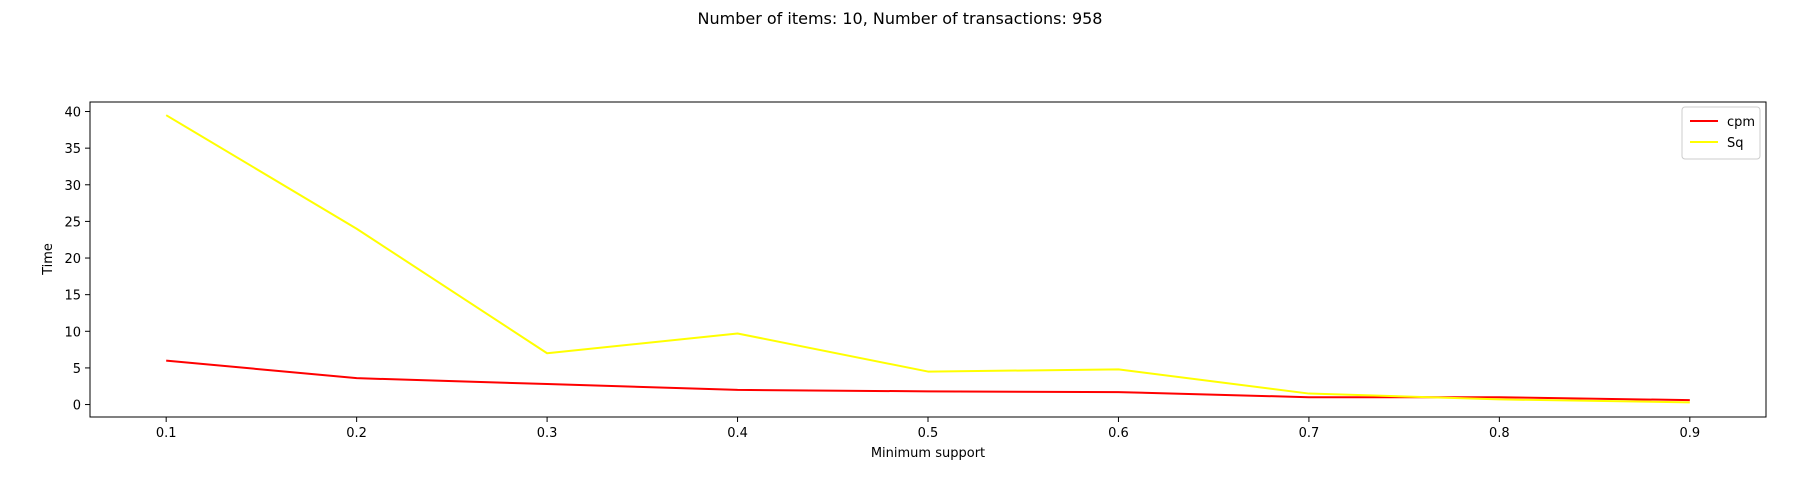 The image size is (1800, 500). I want to click on x-tick-label: 0.2, so click(356, 433).